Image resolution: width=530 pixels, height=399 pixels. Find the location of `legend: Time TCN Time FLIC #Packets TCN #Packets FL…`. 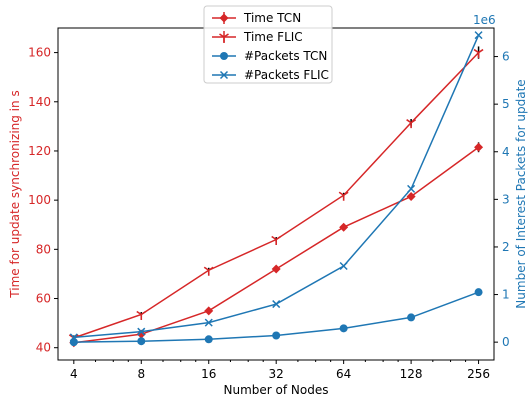

legend: Time TCN Time FLIC #Packets TCN #Packets FL… is located at coordinates (268, 44).